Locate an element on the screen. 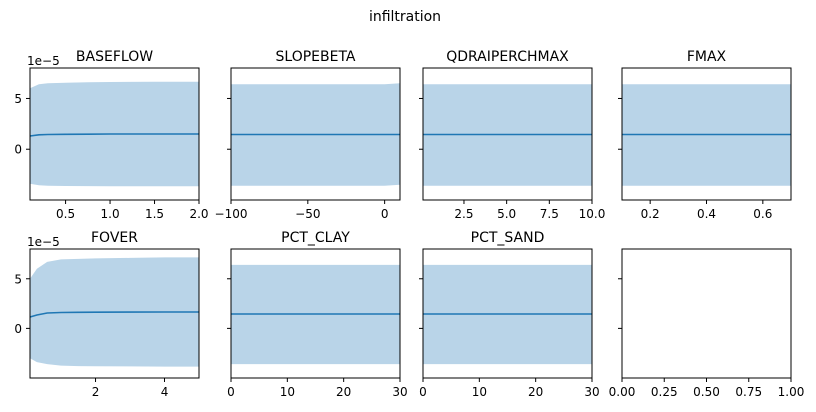 This screenshot has width=816, height=412. x-tick-label: 2.5 is located at coordinates (463, 214).